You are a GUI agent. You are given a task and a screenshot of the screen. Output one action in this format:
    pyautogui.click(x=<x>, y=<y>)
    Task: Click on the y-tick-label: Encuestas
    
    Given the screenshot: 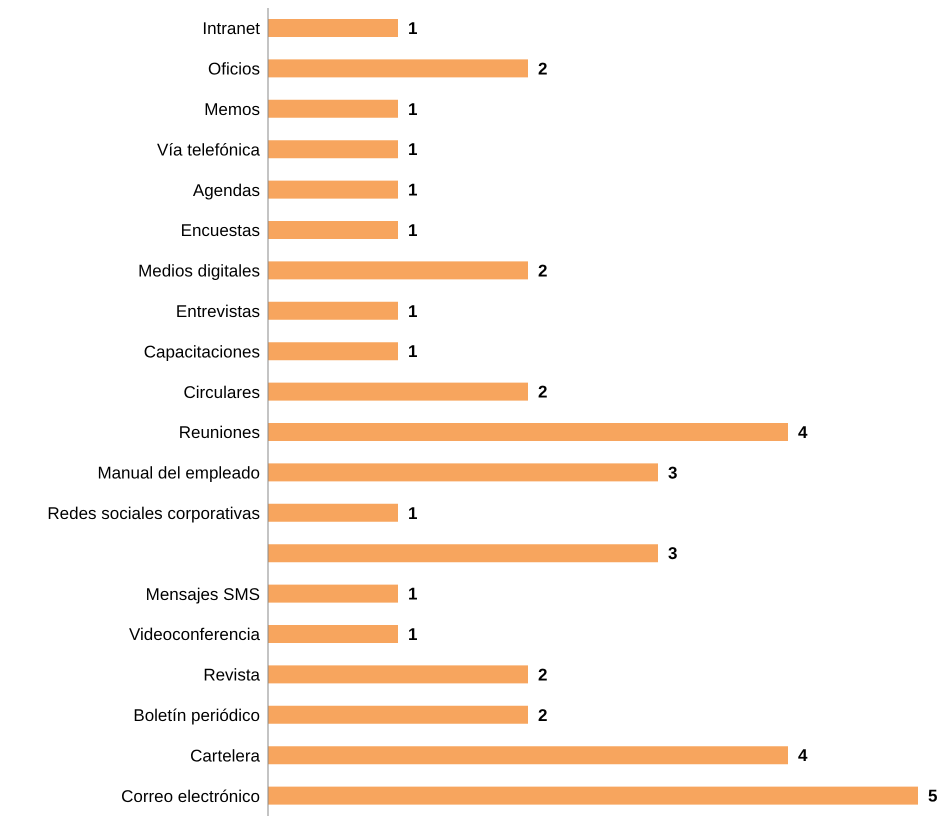 What is the action you would take?
    pyautogui.click(x=220, y=230)
    